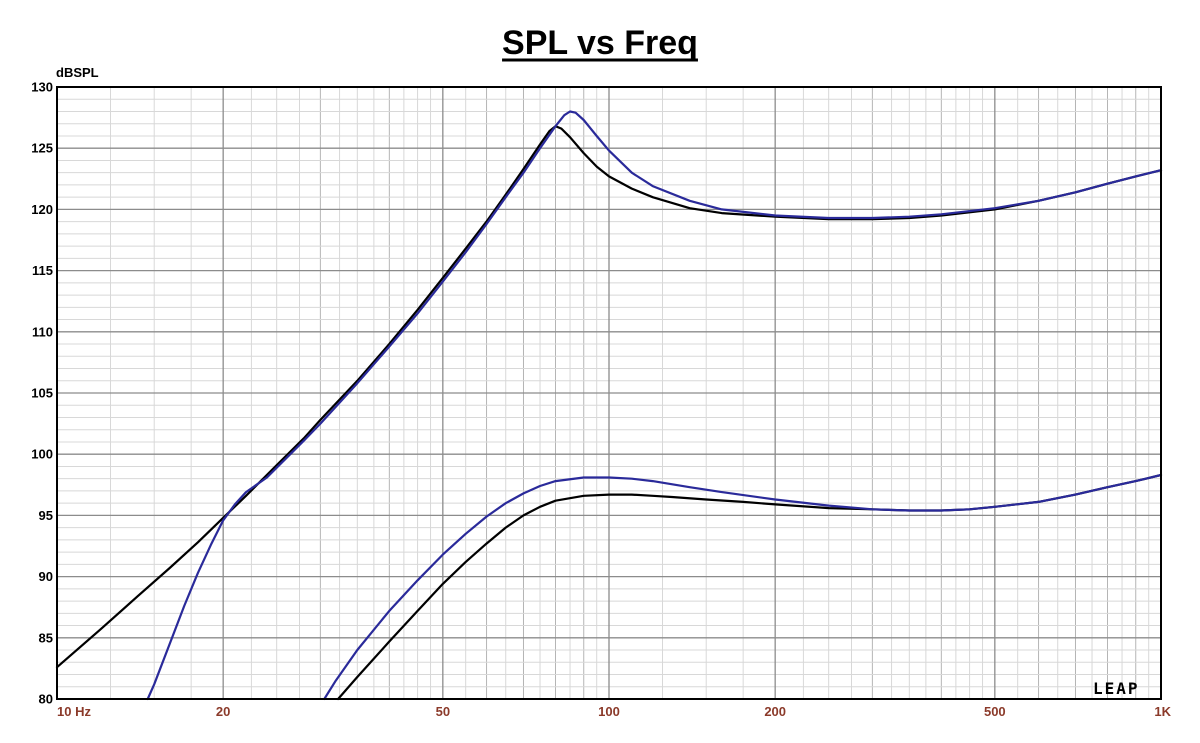  Describe the element at coordinates (46, 637) in the screenshot. I see `y-tick-label: 85` at that location.